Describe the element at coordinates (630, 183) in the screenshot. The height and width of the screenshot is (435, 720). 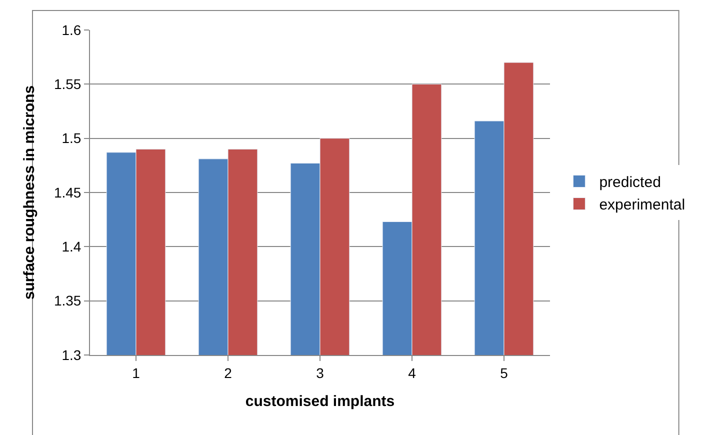
I see `legend-label: predicted` at that location.